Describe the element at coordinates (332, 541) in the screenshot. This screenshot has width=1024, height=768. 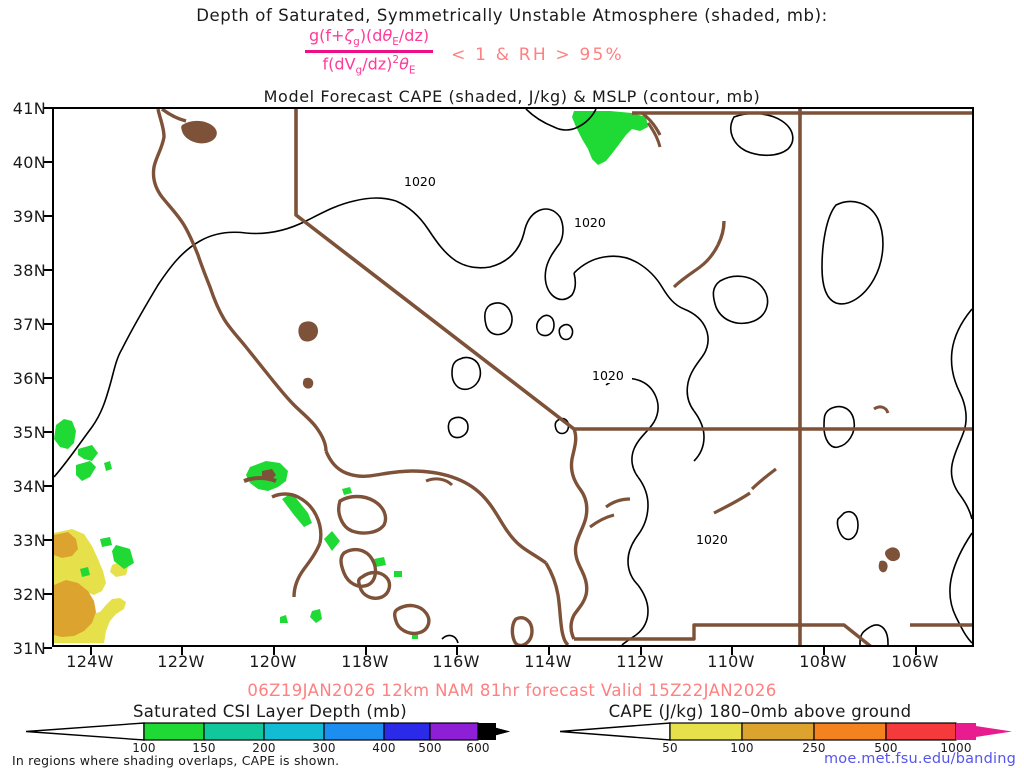
I see `csi-region-catalina` at that location.